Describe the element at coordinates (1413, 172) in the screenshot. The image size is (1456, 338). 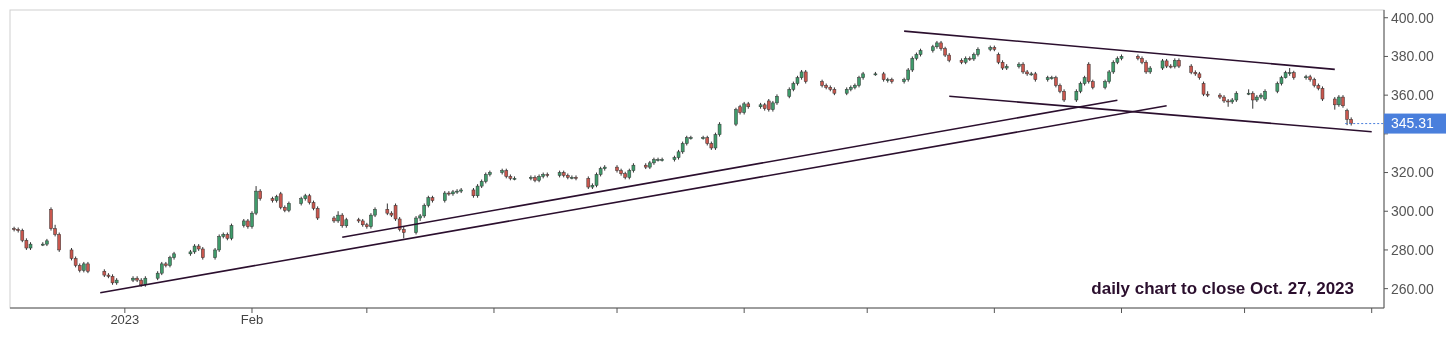
I see `y-tick-label: 320.00` at that location.